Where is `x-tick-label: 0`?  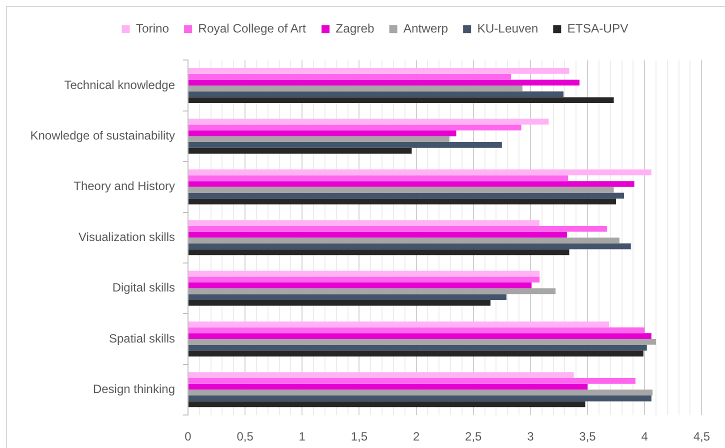 x-tick-label: 0 is located at coordinates (188, 437).